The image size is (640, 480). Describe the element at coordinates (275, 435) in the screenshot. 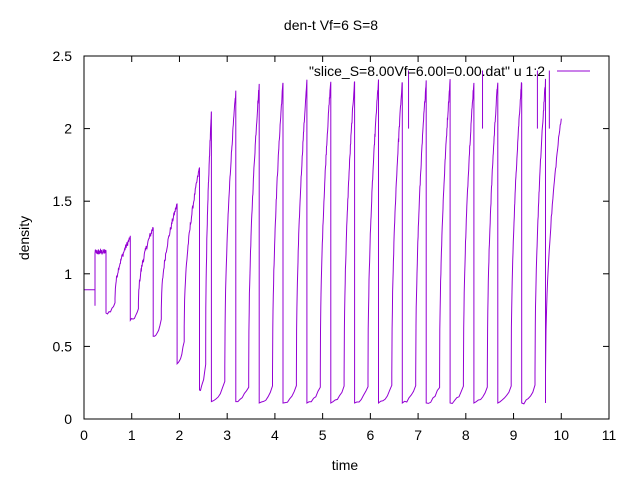

I see `x-tick-label: 4` at that location.